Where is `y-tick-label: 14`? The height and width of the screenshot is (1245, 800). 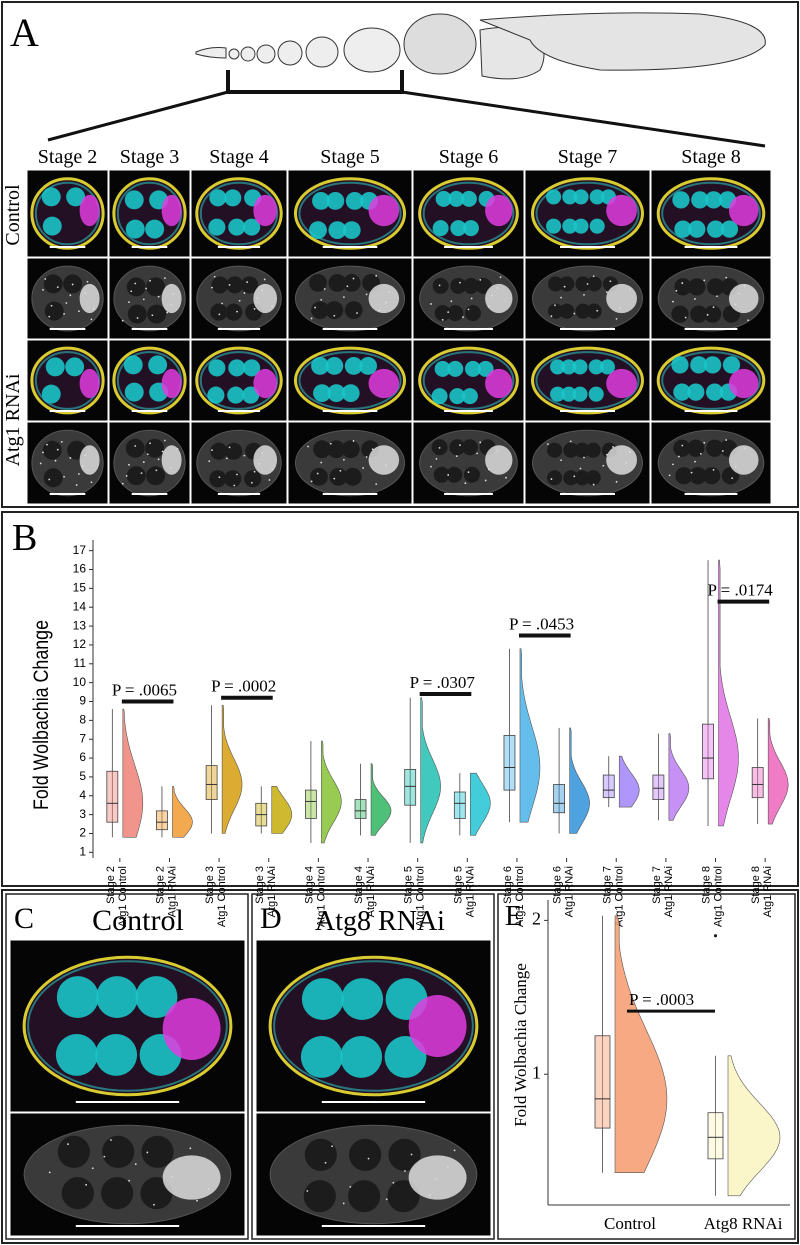 y-tick-label: 14 is located at coordinates (80, 606).